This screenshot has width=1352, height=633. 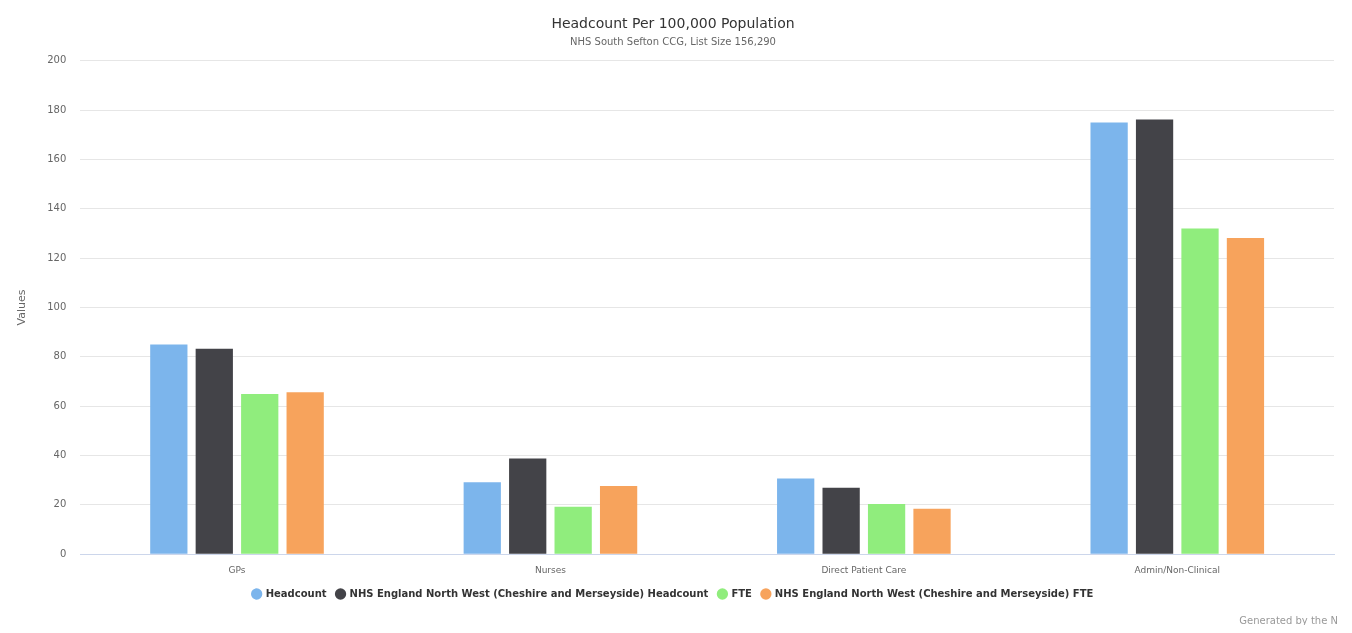 What do you see at coordinates (57, 208) in the screenshot?
I see `y-tick-label: 140` at bounding box center [57, 208].